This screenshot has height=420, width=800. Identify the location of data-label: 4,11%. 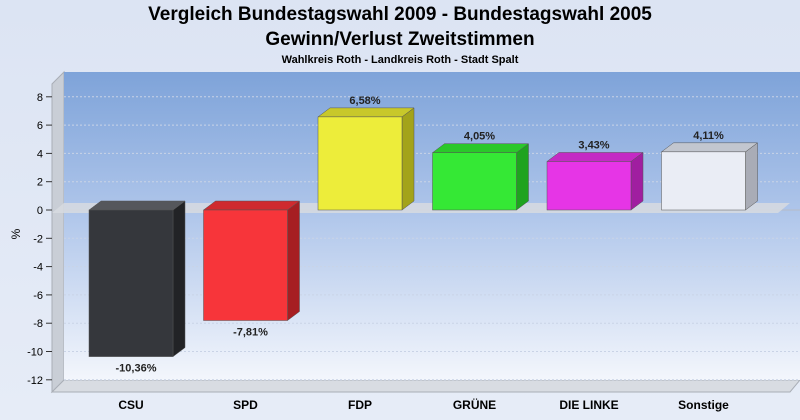
(708, 136).